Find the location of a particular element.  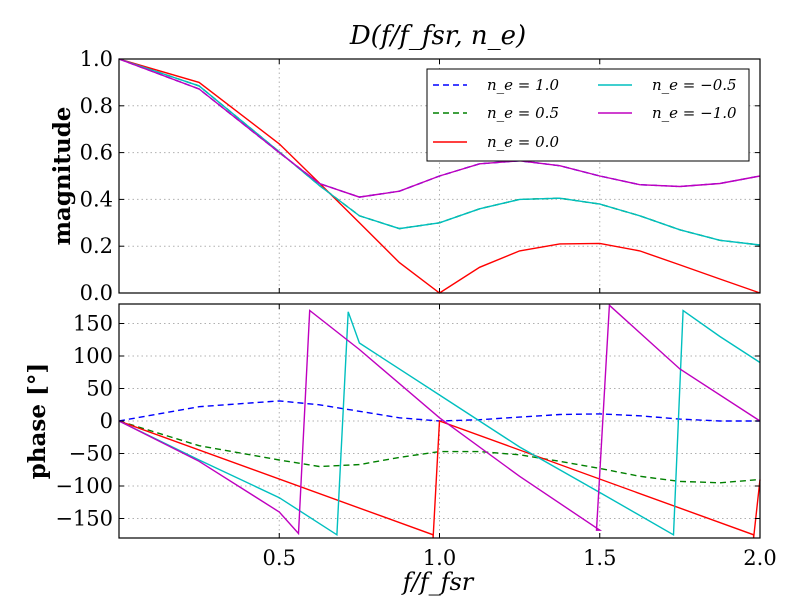

x-tick-label: 1.0 is located at coordinates (439, 558).